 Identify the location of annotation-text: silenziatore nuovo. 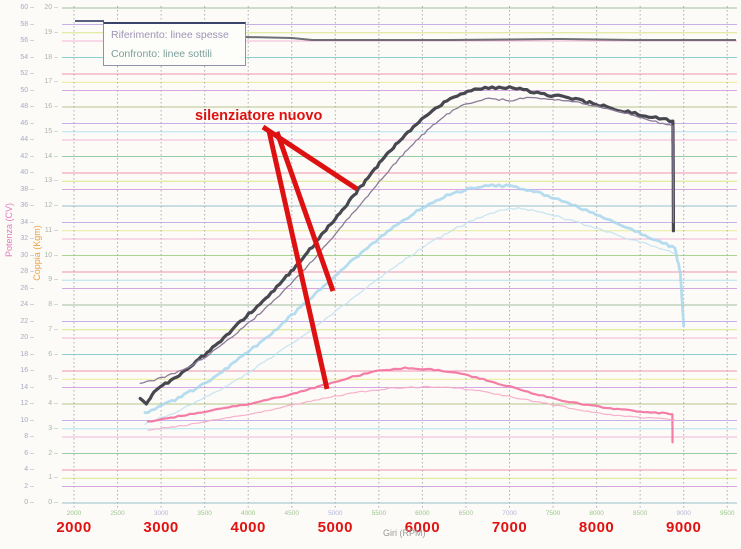
(259, 116).